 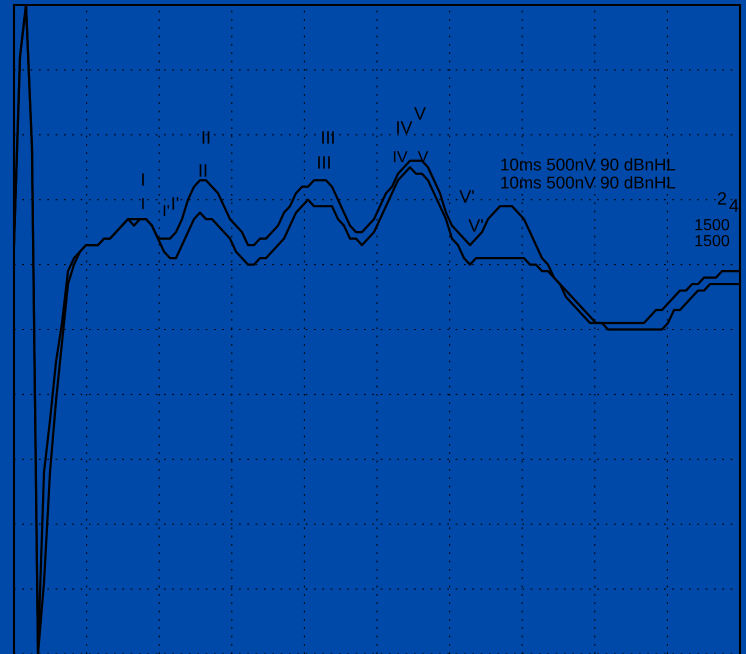 I want to click on annotation: V, so click(x=420, y=113).